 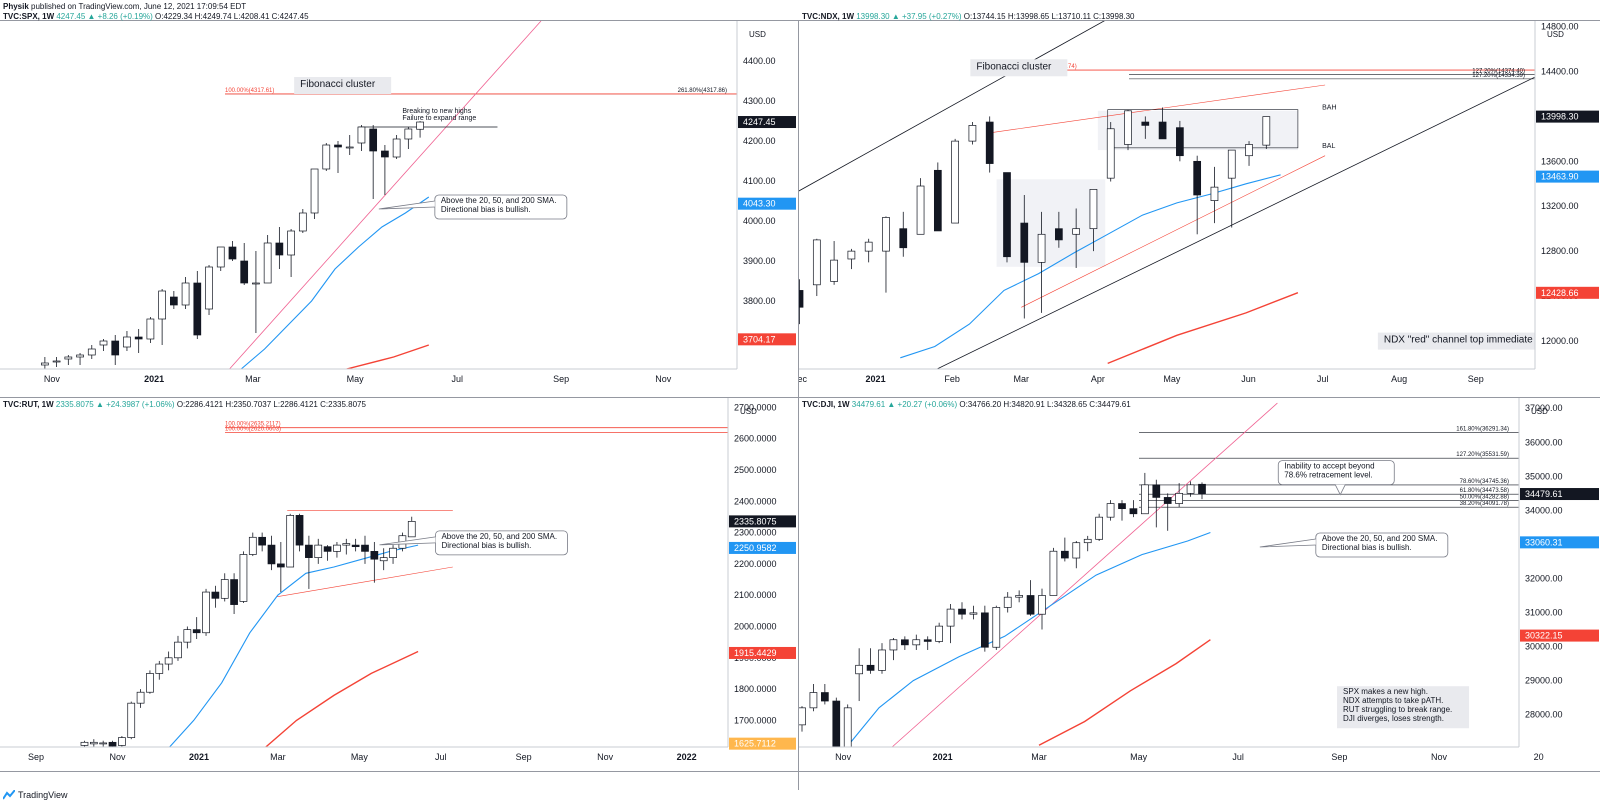 I want to click on time-tick-label: Feb, so click(x=952, y=379).